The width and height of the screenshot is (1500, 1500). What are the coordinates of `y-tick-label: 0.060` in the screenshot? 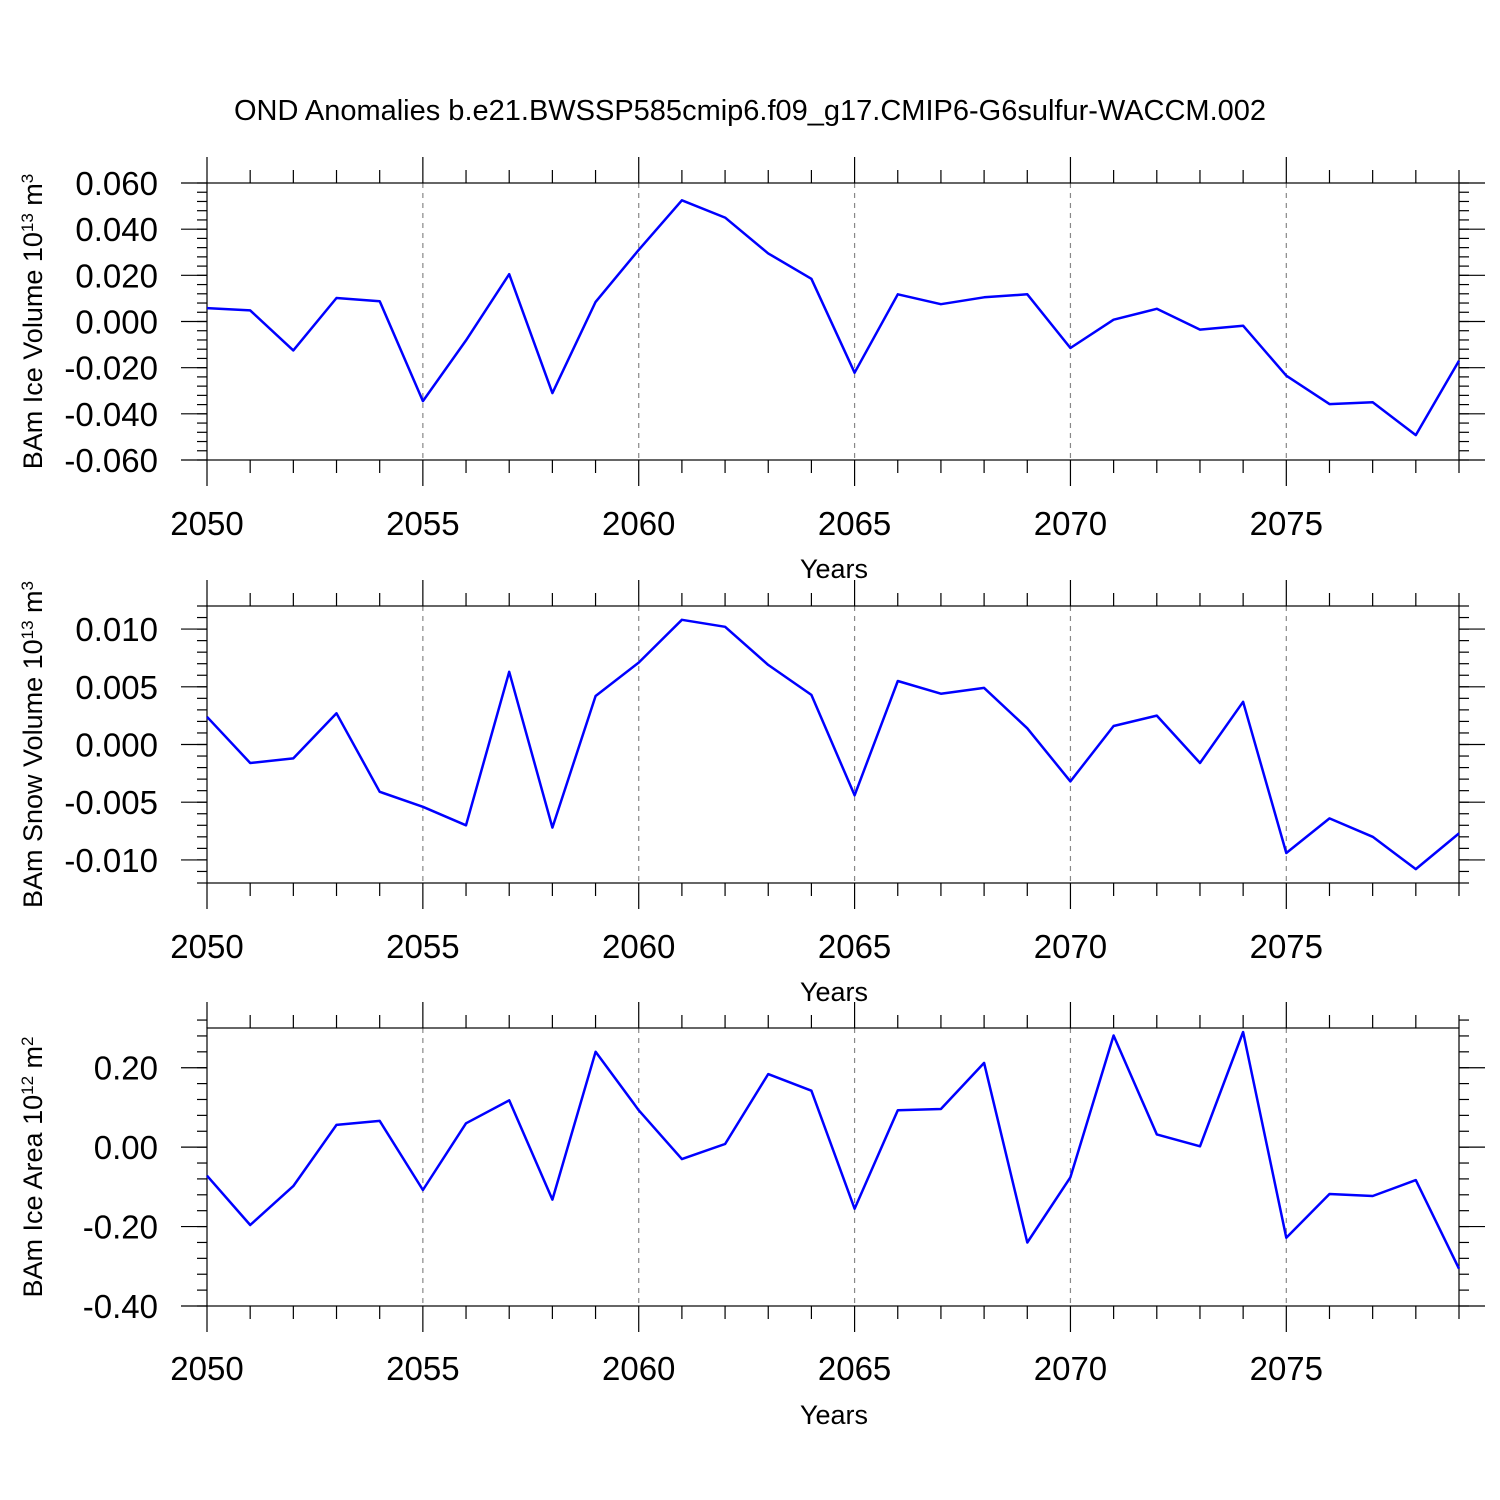 It's located at (116, 183).